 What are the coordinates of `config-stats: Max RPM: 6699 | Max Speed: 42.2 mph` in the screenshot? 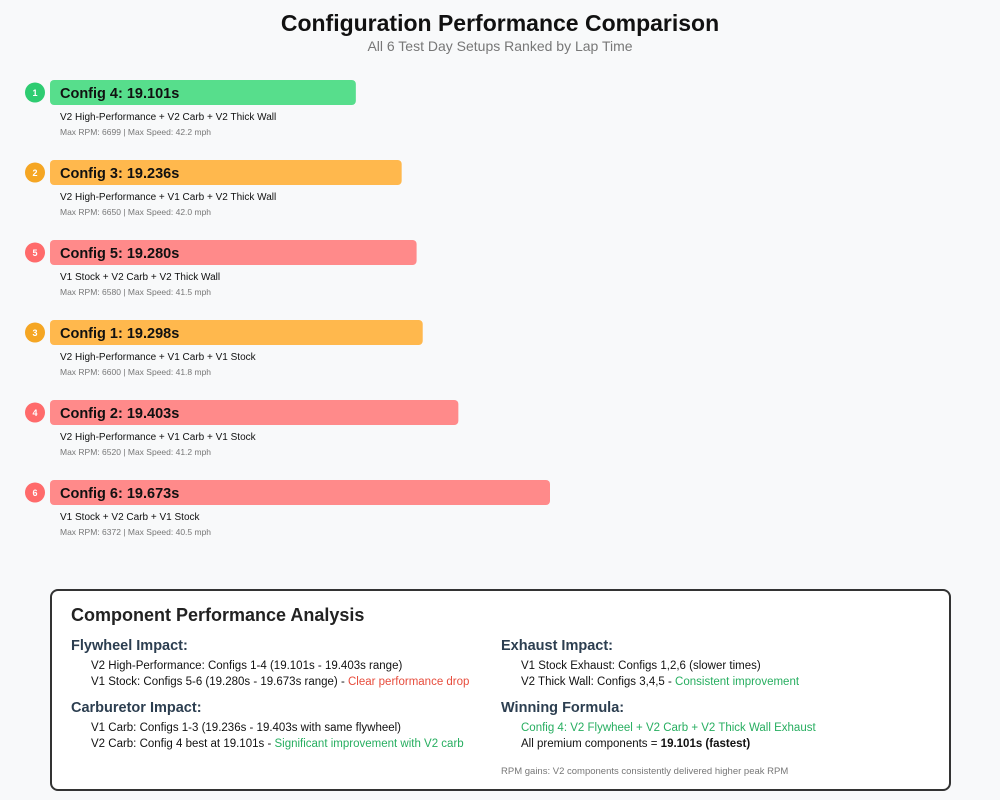 It's located at (135, 132).